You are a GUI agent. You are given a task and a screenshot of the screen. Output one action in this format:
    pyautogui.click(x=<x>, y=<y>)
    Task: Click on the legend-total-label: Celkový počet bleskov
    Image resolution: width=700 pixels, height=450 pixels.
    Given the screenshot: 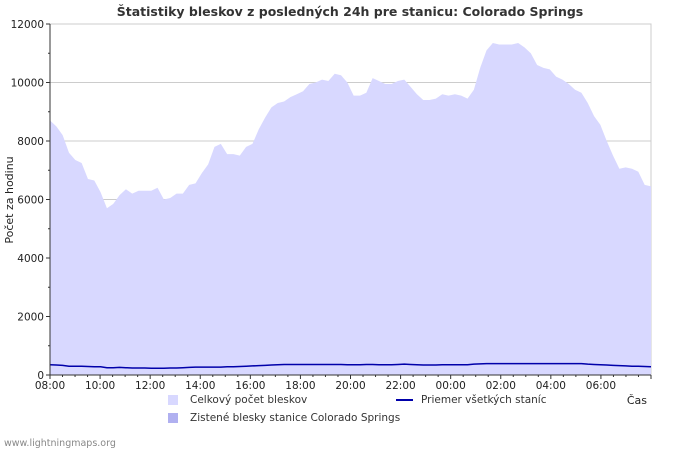 What is the action you would take?
    pyautogui.click(x=249, y=400)
    